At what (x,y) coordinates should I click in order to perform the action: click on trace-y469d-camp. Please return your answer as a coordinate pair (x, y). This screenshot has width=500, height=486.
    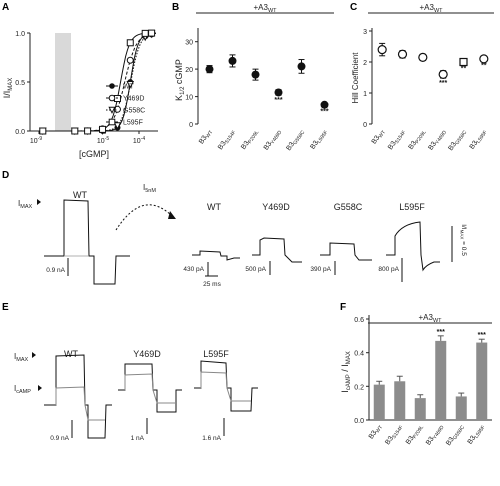
    Looking at the image, I should click on (150, 388).